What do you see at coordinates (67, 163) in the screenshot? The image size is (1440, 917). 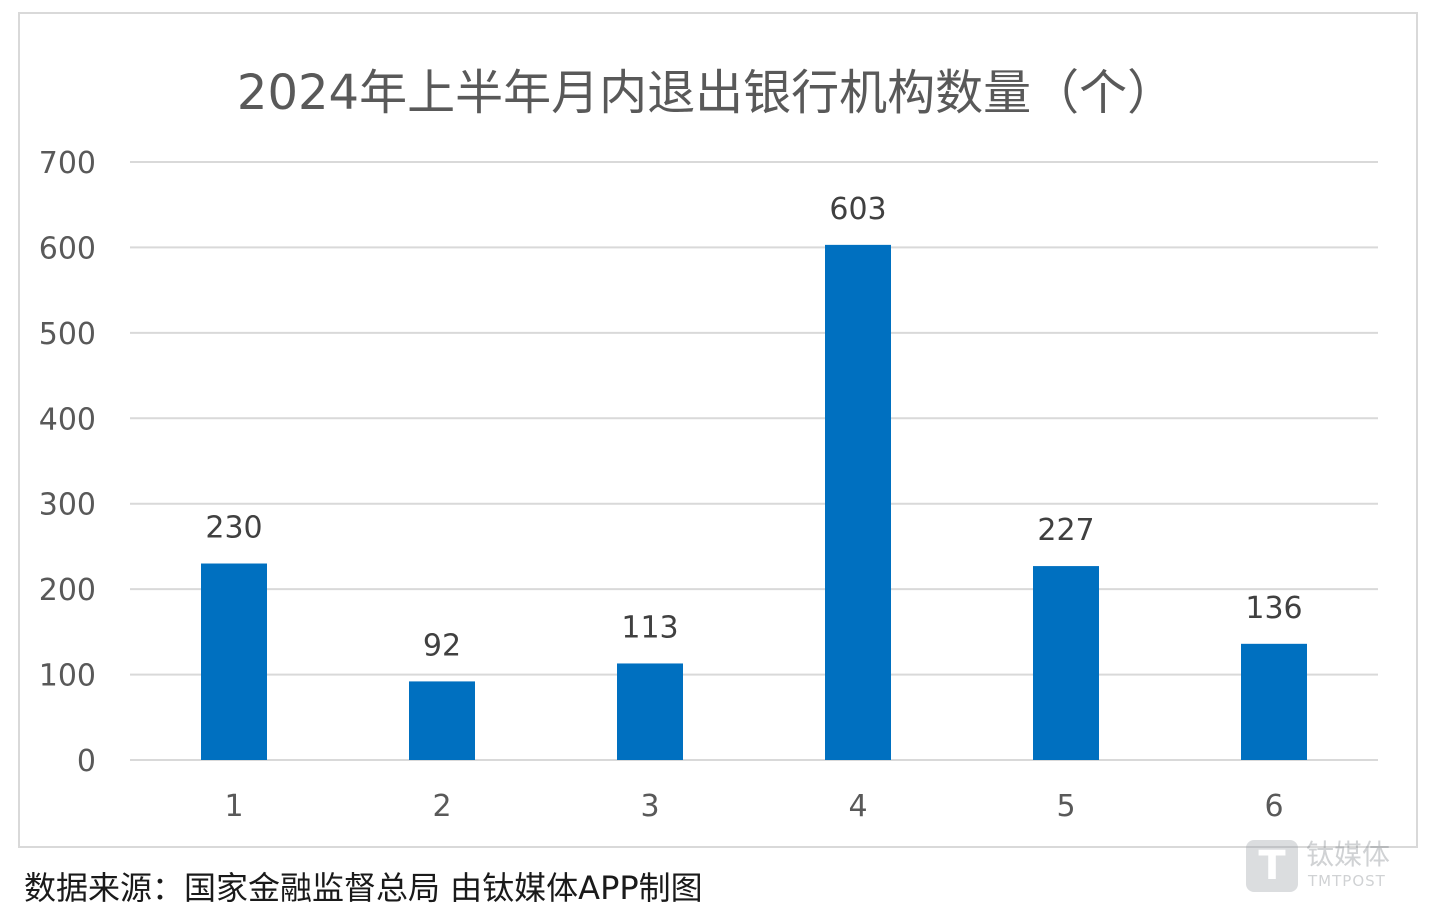 I see `y-tick-label: 700` at bounding box center [67, 163].